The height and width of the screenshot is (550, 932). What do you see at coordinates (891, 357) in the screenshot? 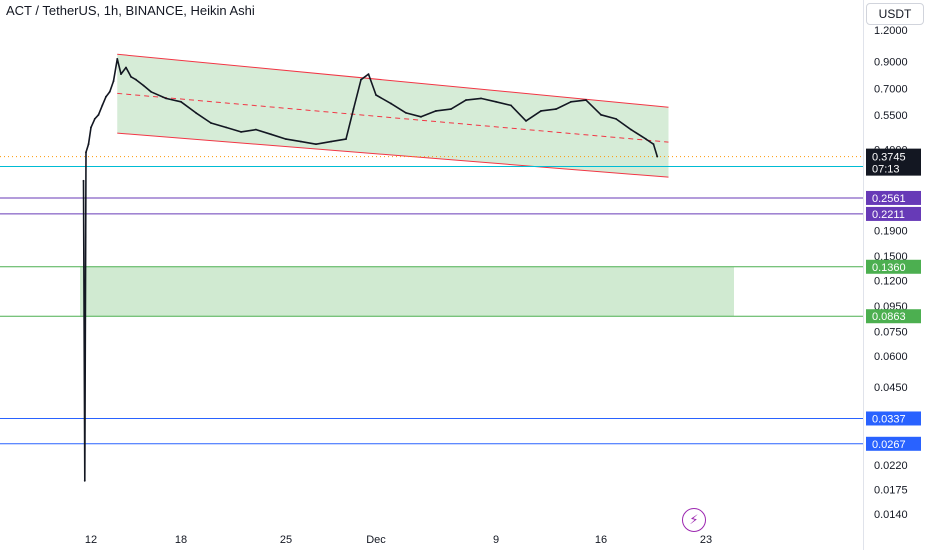
I see `y-tick-label: 0.0600` at bounding box center [891, 357].